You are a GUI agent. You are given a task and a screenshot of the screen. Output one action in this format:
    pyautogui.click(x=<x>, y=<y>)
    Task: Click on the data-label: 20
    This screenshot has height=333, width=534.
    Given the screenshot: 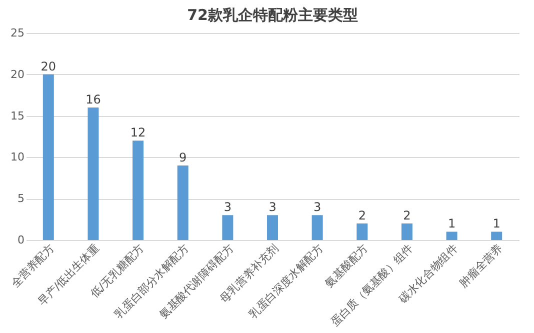 What is the action you would take?
    pyautogui.click(x=48, y=66)
    